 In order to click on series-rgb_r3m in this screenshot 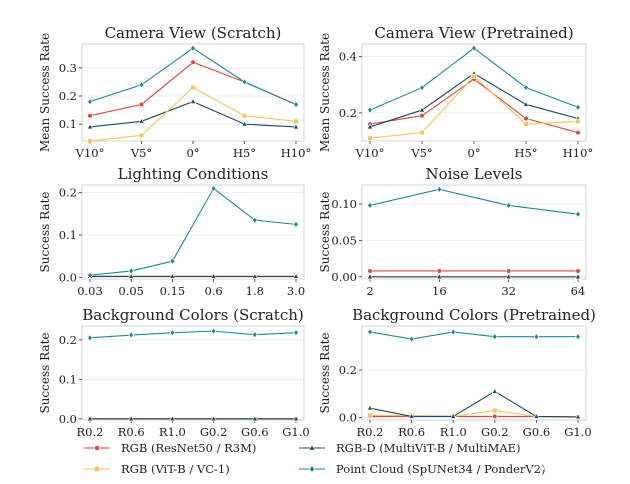, I will do `click(474, 271)`.